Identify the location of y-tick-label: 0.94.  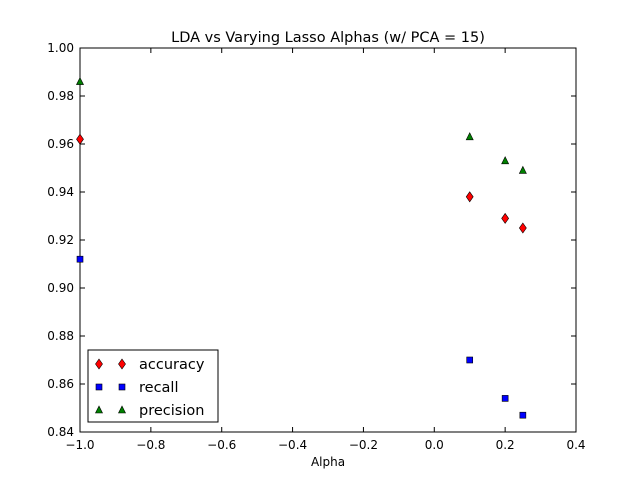
(60, 192).